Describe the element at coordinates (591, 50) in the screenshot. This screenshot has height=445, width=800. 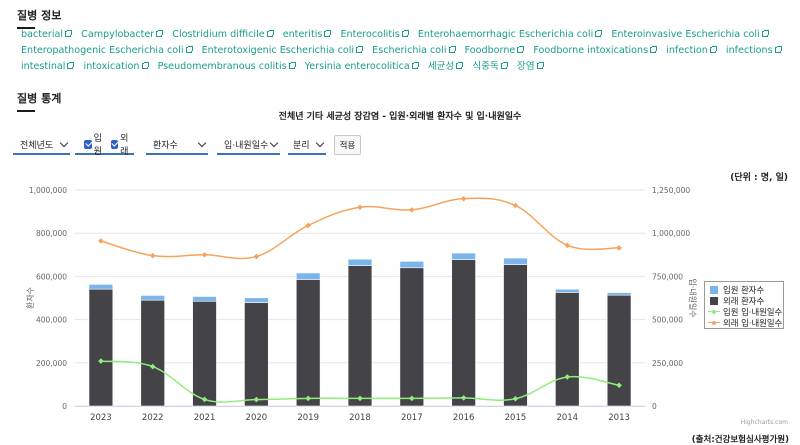
I see `keyword-tag-text: Foodborne intoxications` at that location.